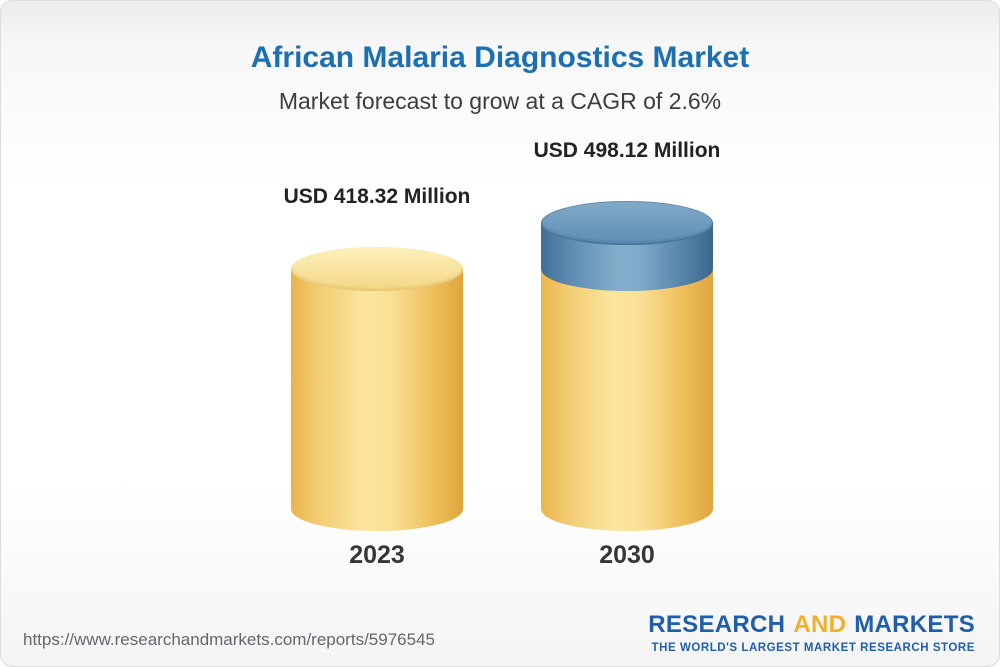  I want to click on logo-word-research: RESEARCH, so click(717, 624).